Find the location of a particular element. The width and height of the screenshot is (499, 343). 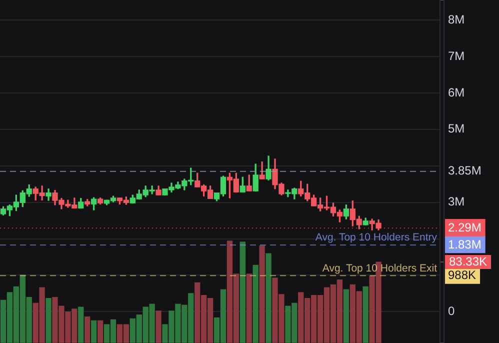

y-tick-label: 988K is located at coordinates (462, 275).